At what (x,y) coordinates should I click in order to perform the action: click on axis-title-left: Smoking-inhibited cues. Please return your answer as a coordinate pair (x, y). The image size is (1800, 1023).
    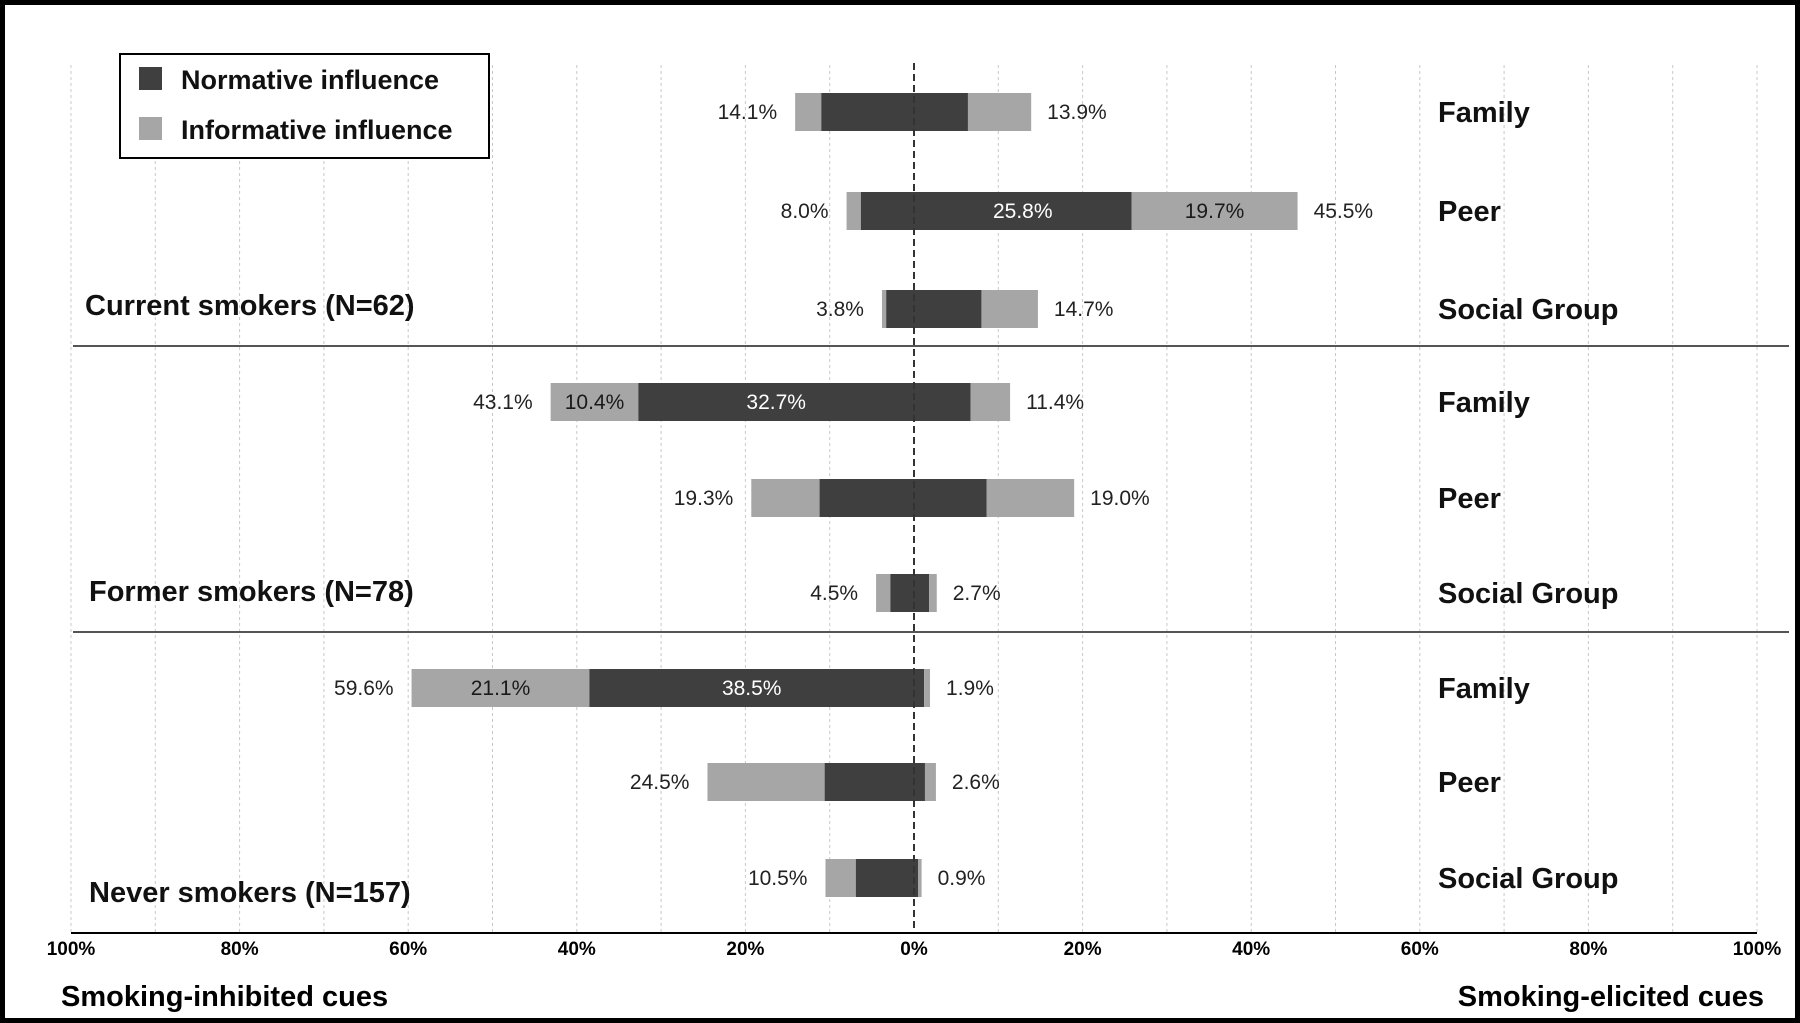
    Looking at the image, I should click on (224, 997).